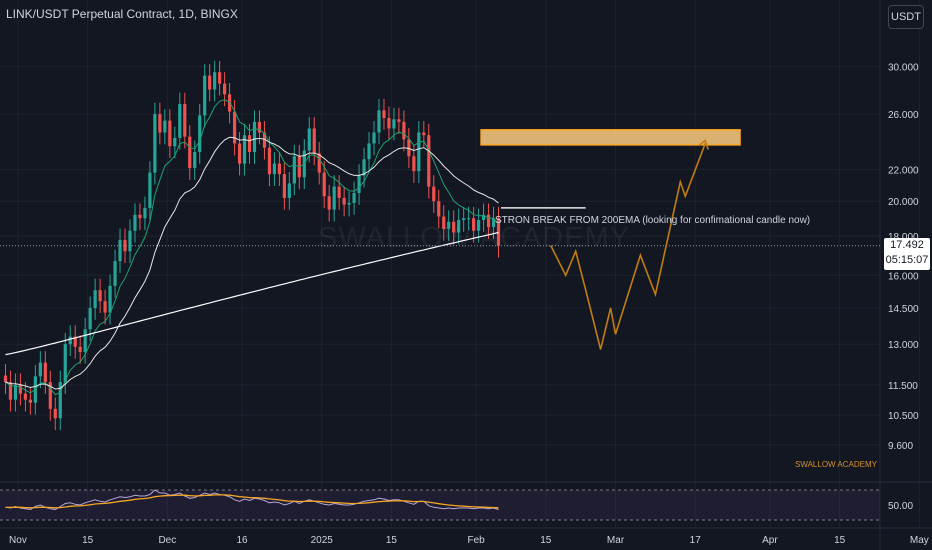 The width and height of the screenshot is (932, 550). Describe the element at coordinates (903, 416) in the screenshot. I see `price-axis-label: 10.500` at that location.